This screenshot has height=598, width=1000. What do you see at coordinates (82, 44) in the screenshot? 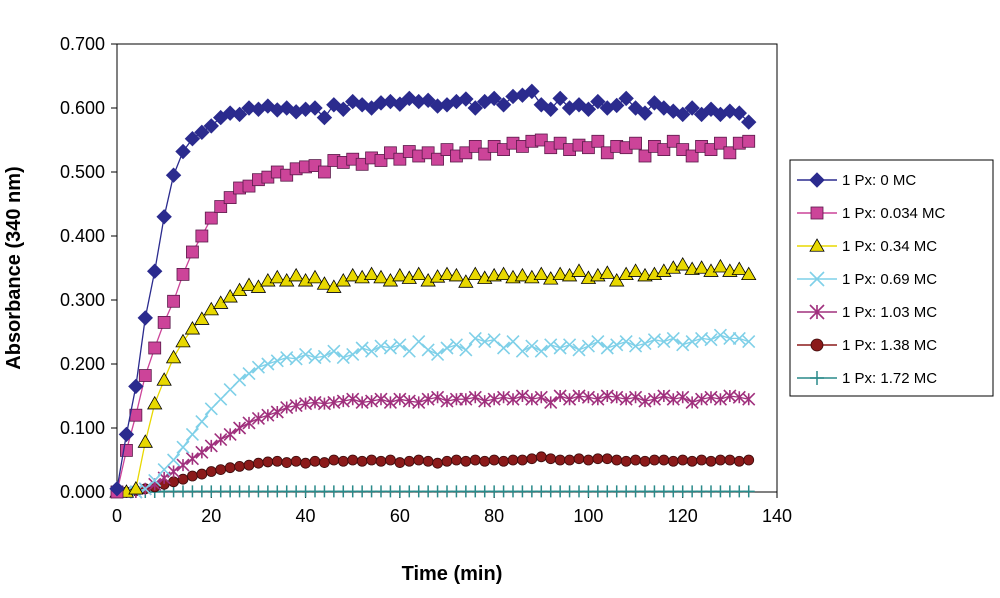
I see `y-tick-label: 0.700` at bounding box center [82, 44].